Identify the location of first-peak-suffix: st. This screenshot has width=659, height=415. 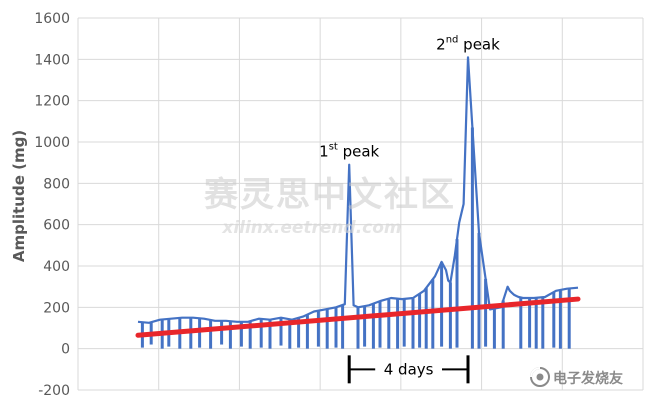
(333, 147).